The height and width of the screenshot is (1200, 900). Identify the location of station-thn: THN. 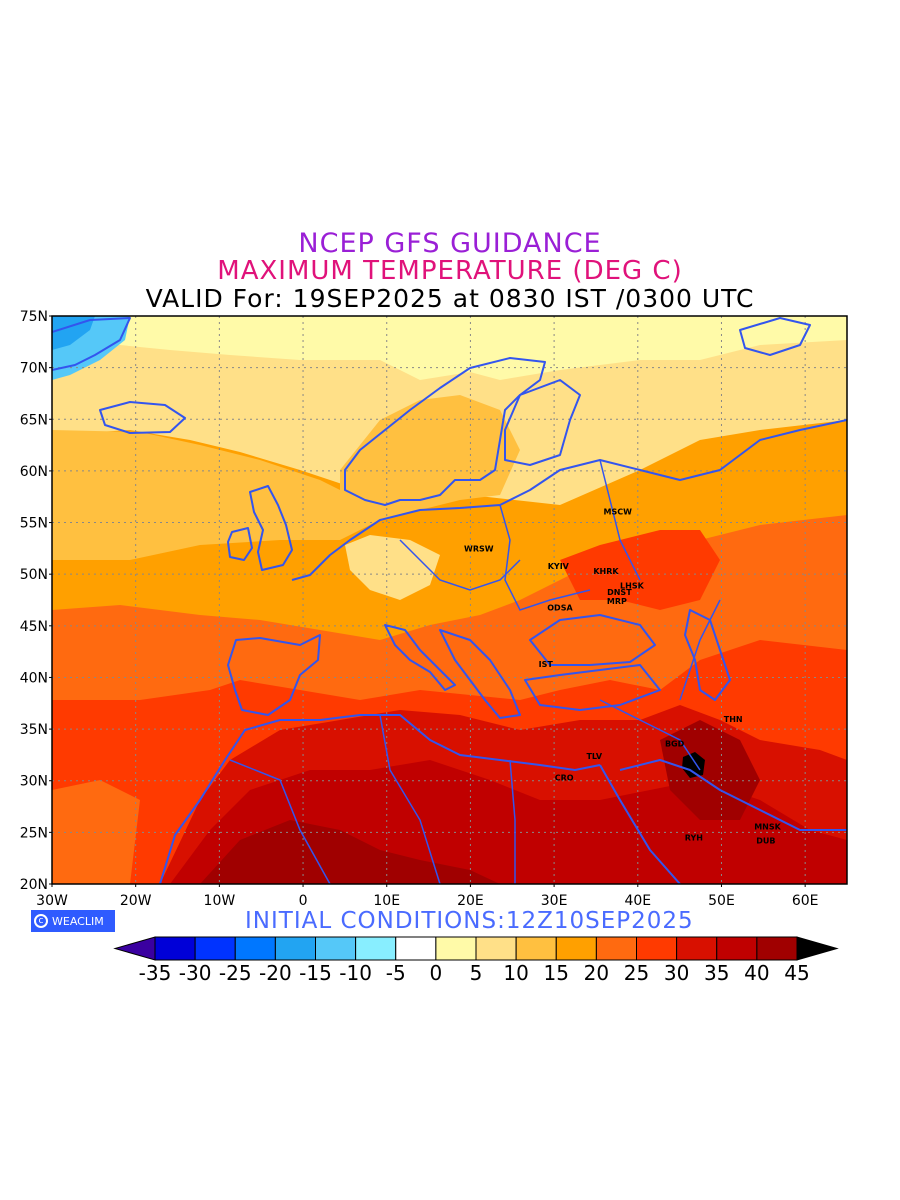
(733, 719).